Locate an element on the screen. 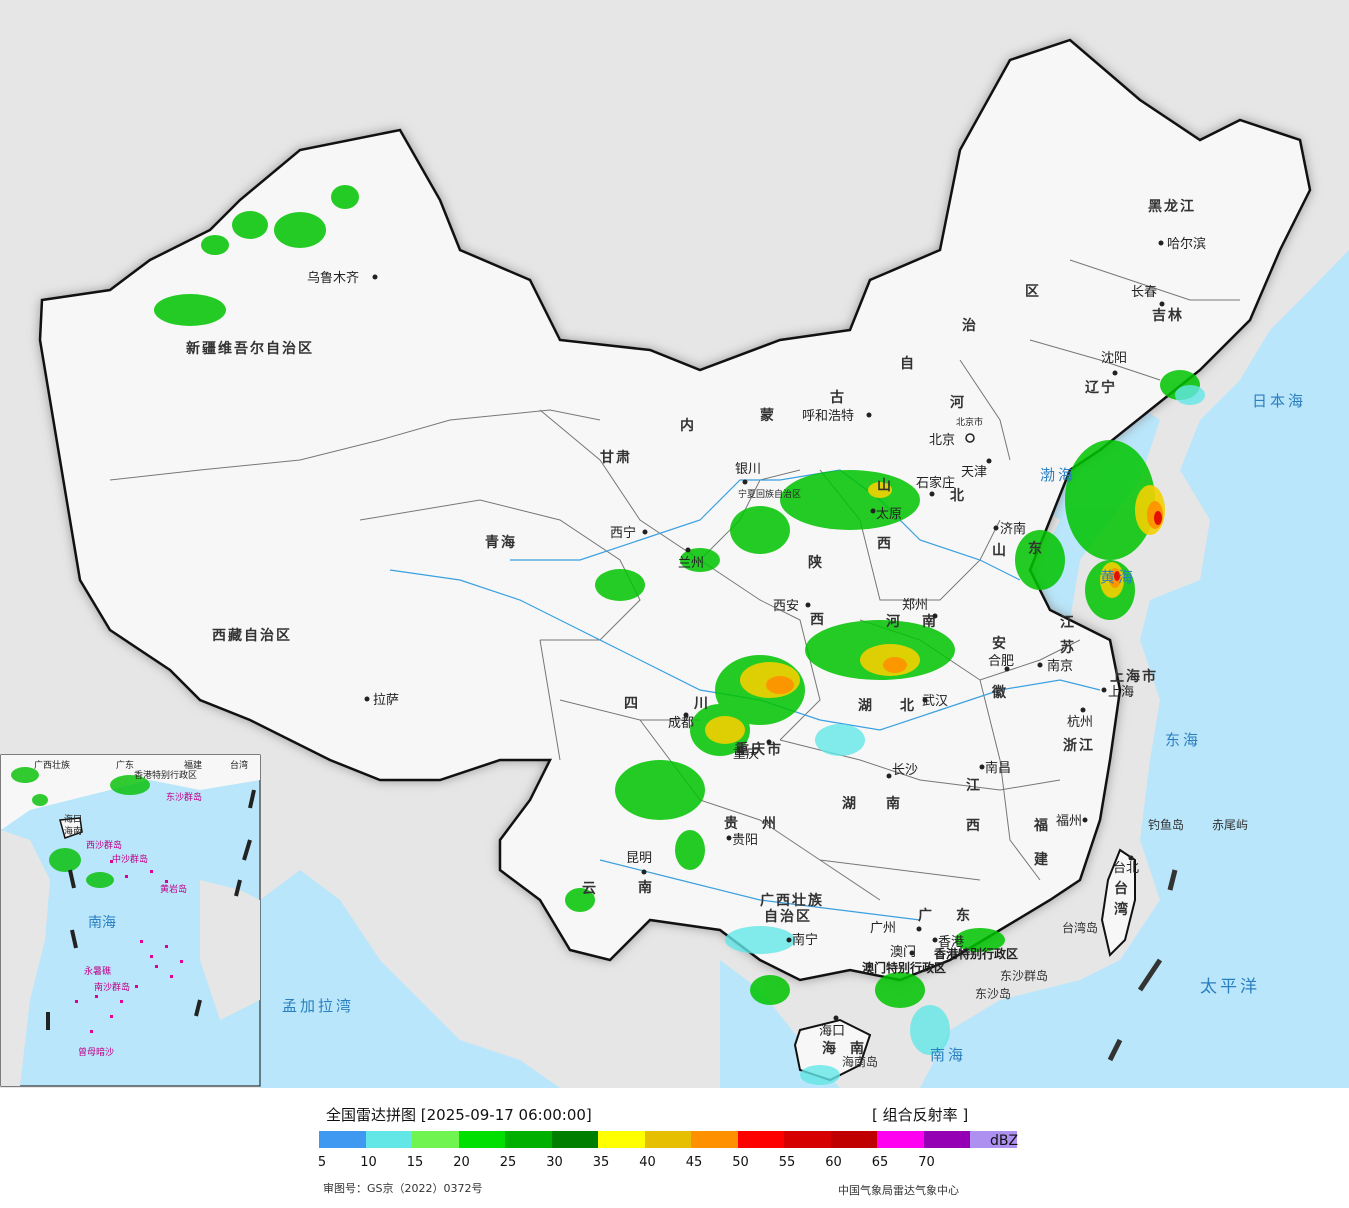  label-hubei-1: 湖 is located at coordinates (866, 706).